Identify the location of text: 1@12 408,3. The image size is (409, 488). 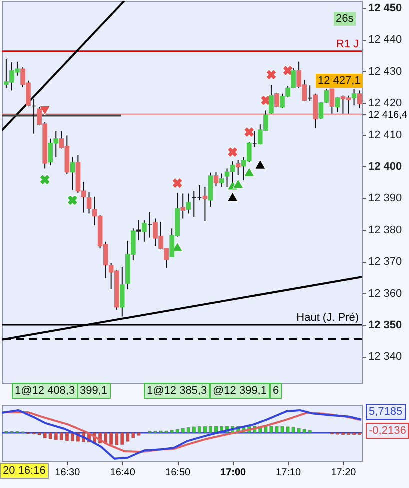
(45, 391).